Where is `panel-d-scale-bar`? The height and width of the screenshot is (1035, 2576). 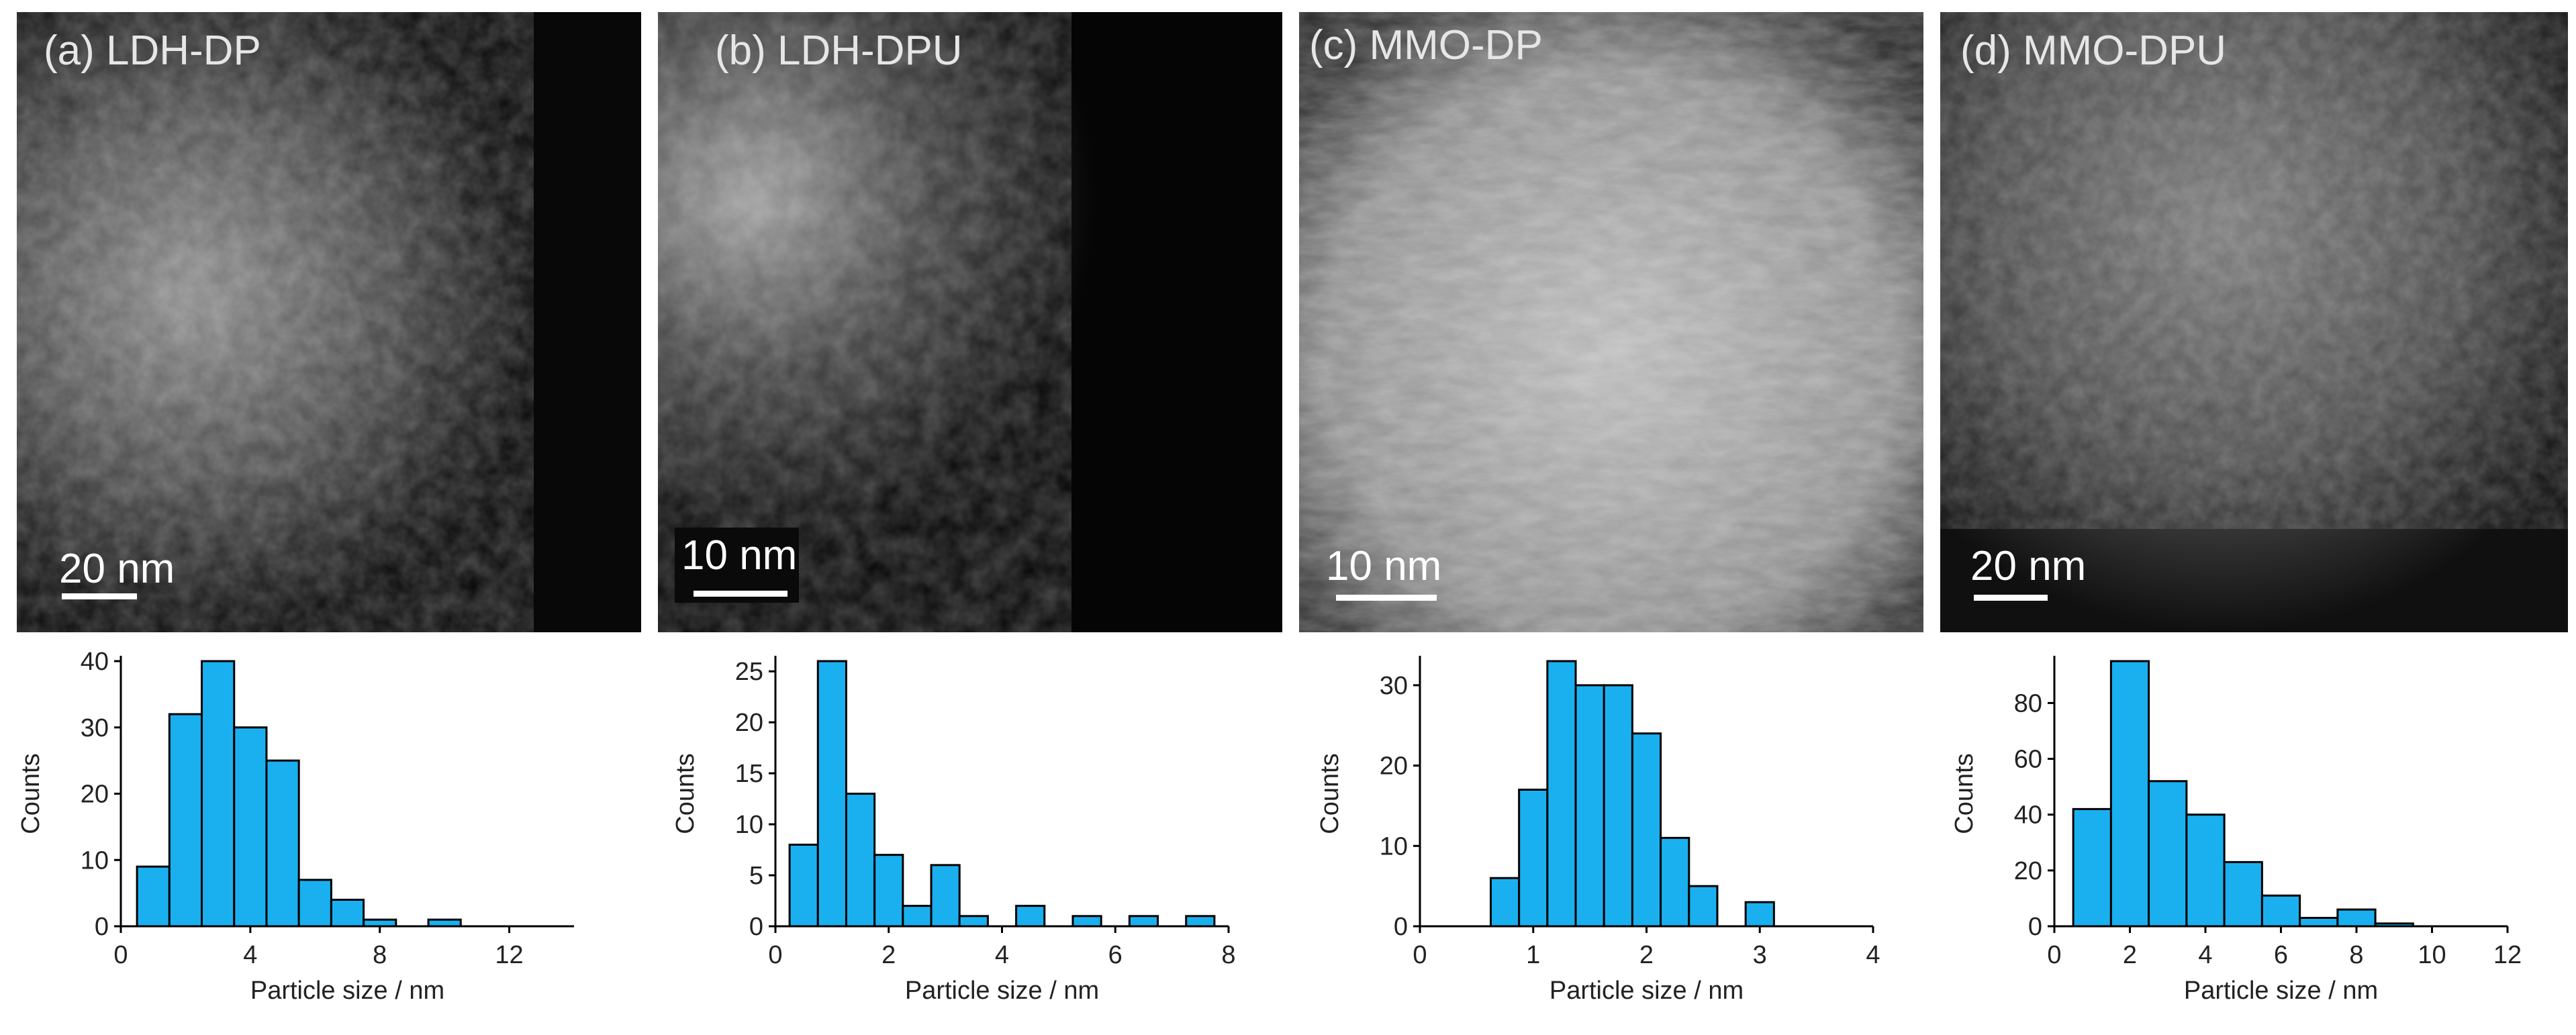 panel-d-scale-bar is located at coordinates (2011, 598).